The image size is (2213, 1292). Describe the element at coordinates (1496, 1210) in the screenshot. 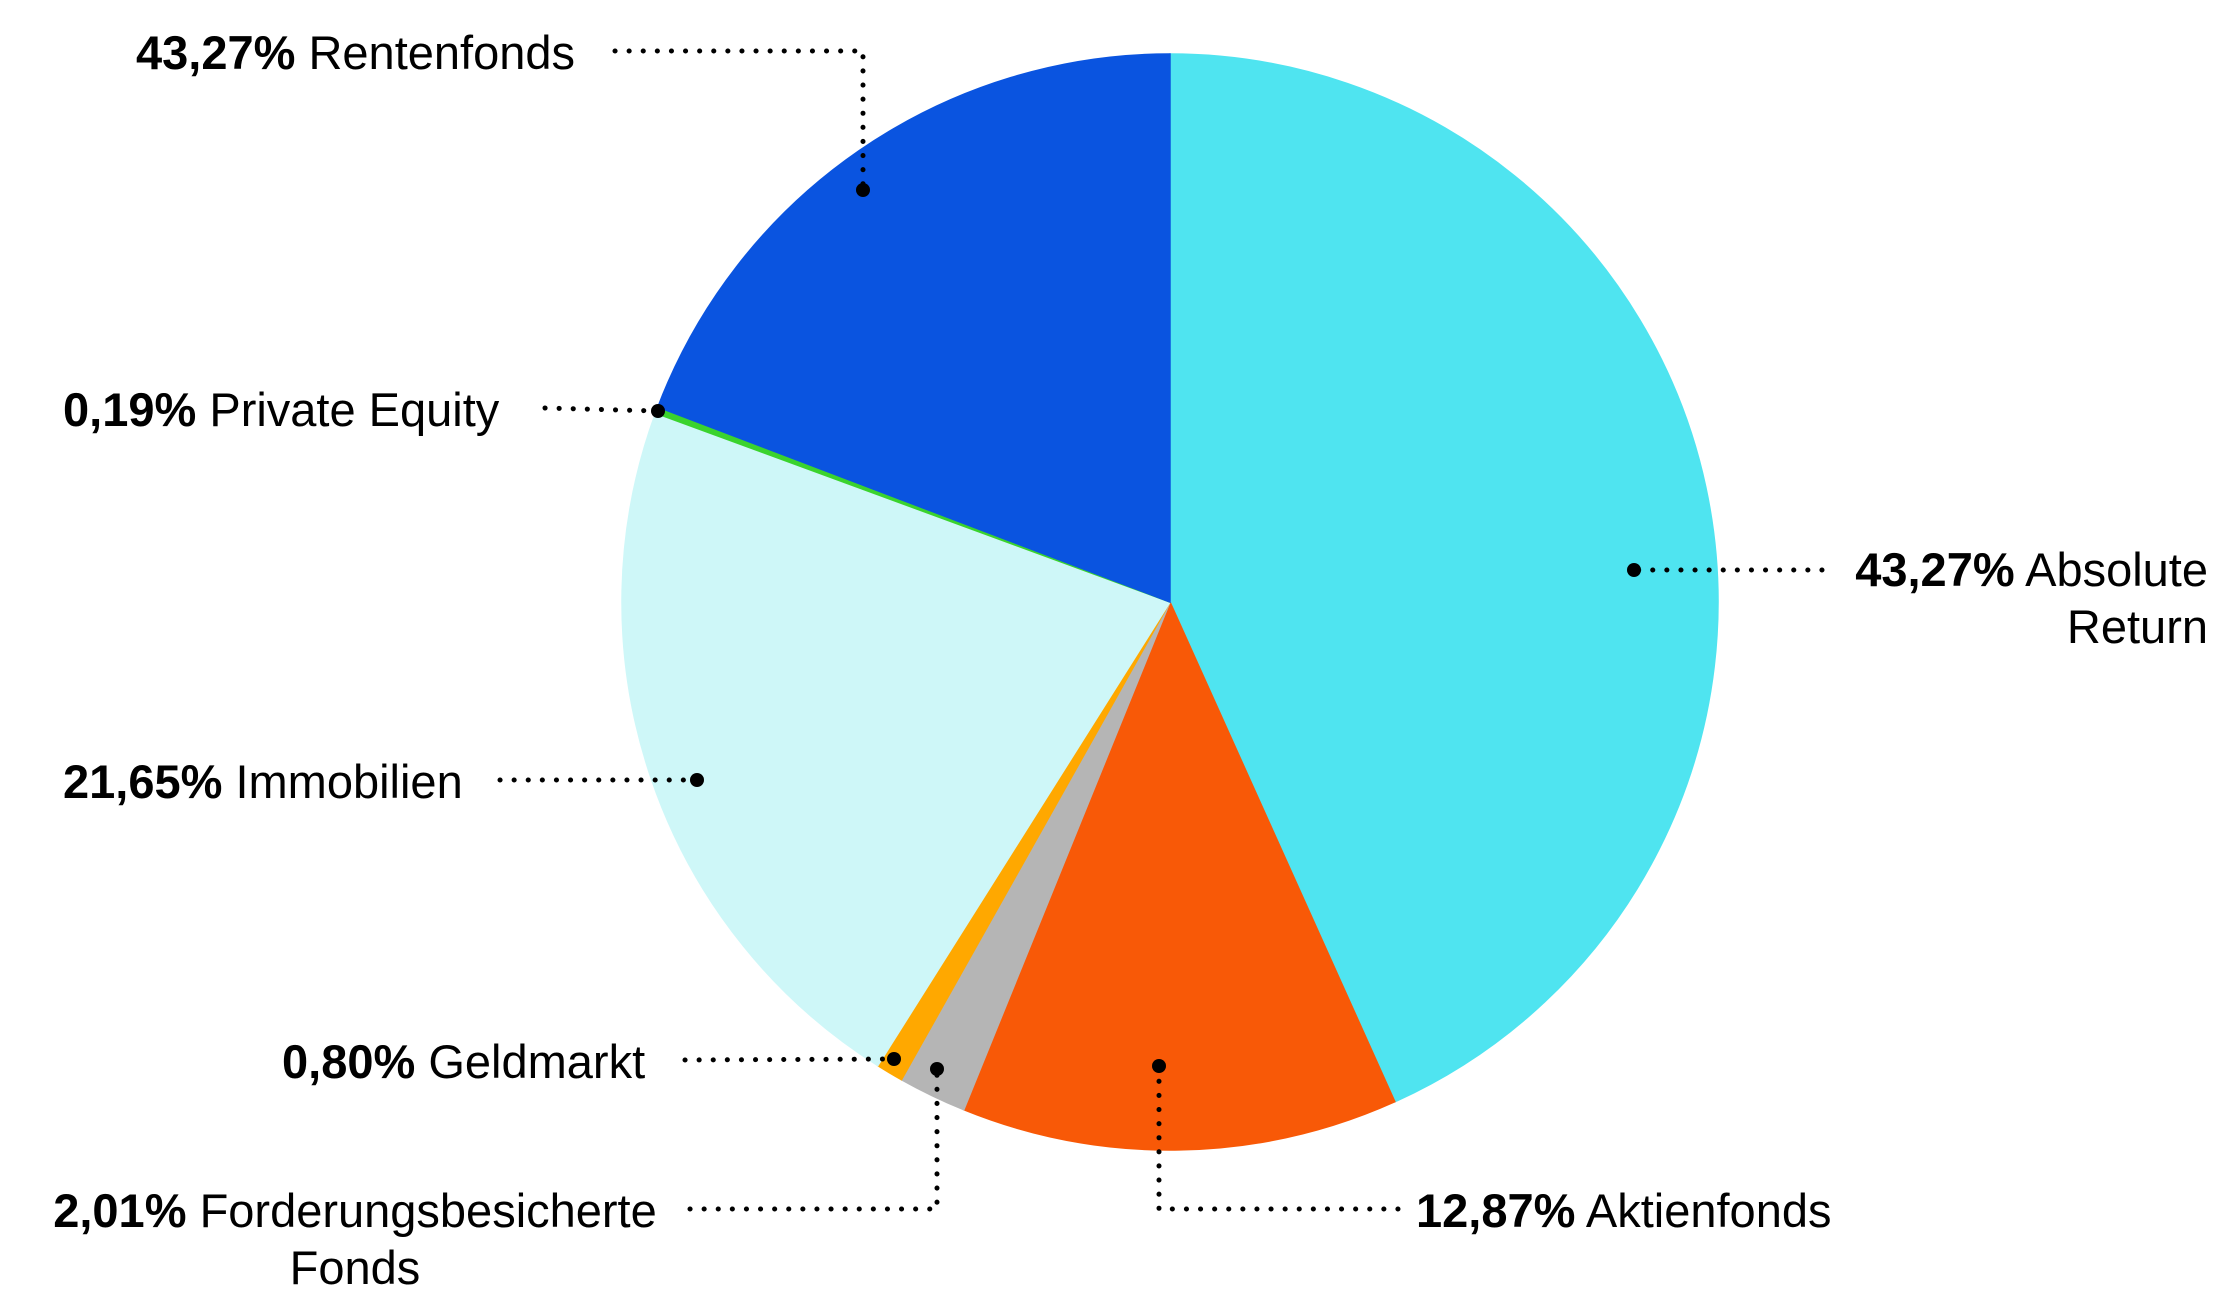

I see `label-aktienfonds-pct: 12,87%` at that location.